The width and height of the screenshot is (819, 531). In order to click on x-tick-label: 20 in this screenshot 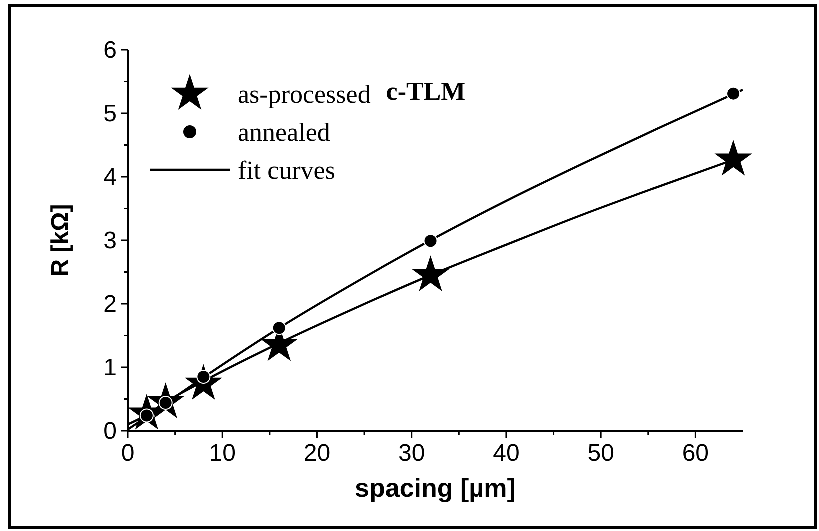, I will do `click(317, 453)`.